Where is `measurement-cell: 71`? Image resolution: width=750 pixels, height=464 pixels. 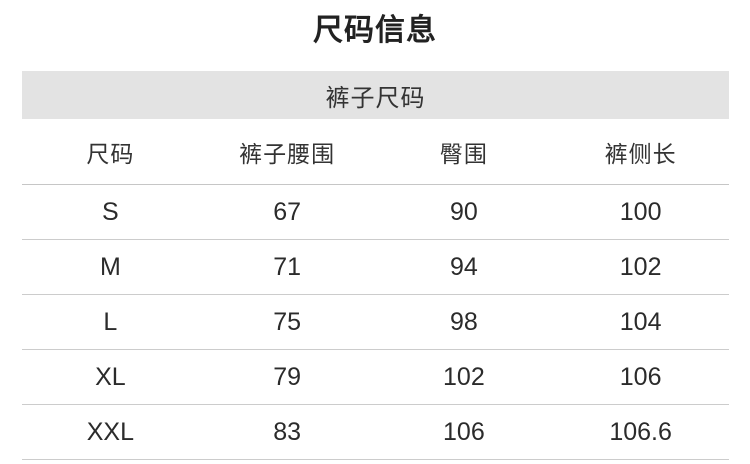 measurement-cell: 71 is located at coordinates (287, 267).